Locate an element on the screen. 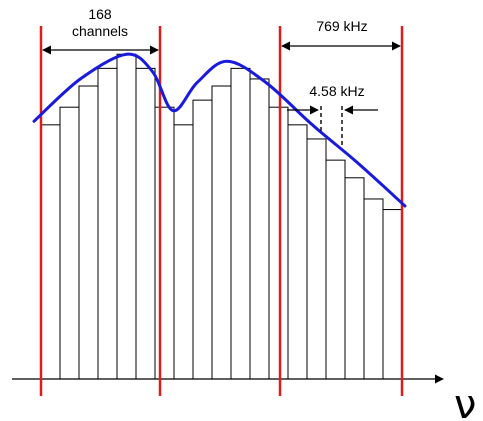 Image resolution: width=483 pixels, height=421 pixels. channels-word-label: channels is located at coordinates (100, 31).